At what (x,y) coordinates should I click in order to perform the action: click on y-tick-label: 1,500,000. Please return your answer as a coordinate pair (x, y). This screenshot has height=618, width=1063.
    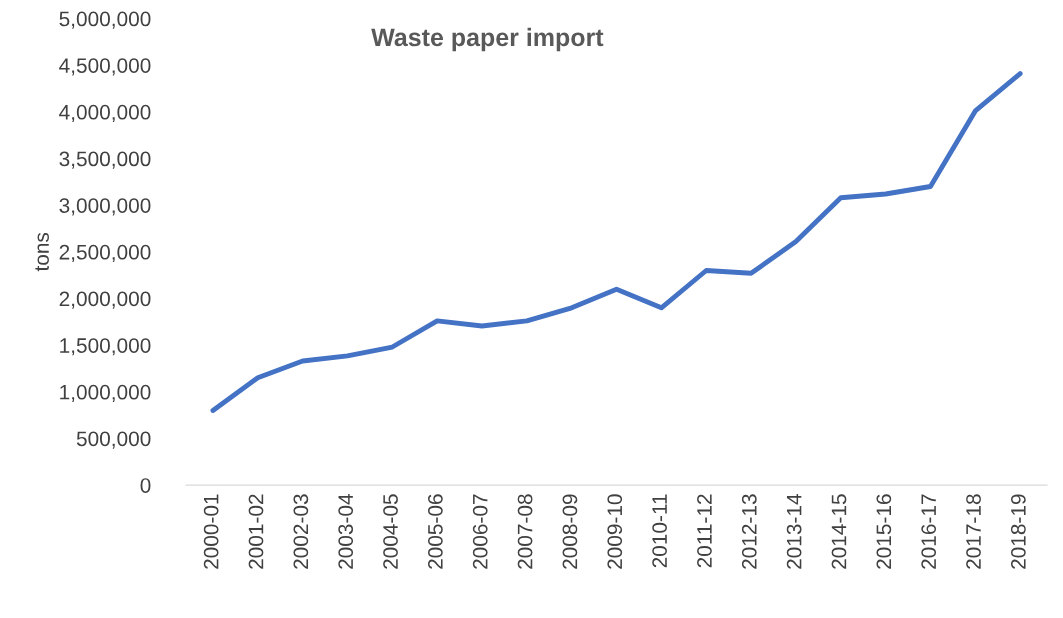
    Looking at the image, I should click on (105, 347).